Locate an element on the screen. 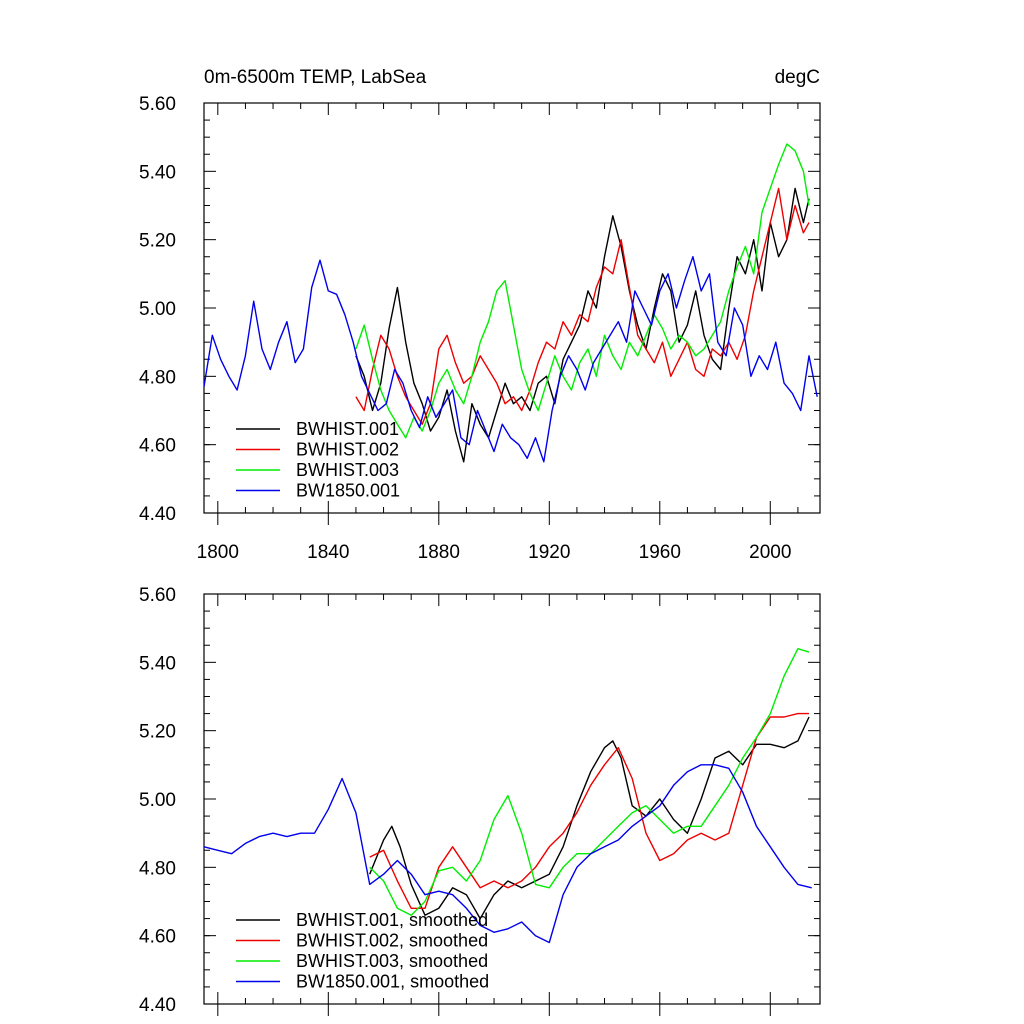  chart-title: 0m-6500m TEMP, LabSea is located at coordinates (315, 77).